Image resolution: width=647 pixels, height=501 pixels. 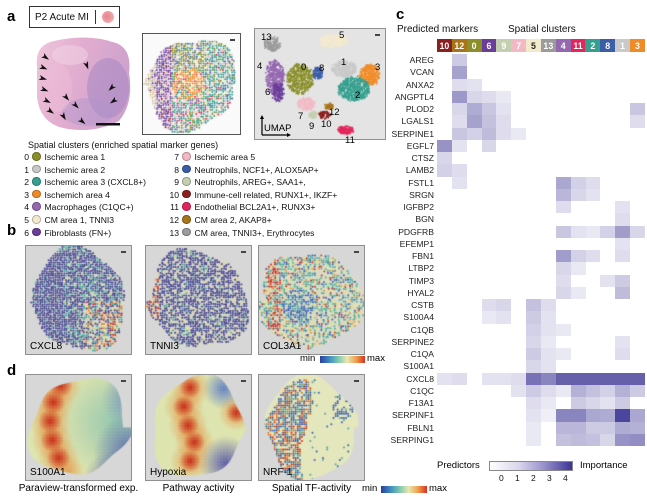 I want to click on gene-label-LTBP2: LTBP2, so click(x=421, y=268).